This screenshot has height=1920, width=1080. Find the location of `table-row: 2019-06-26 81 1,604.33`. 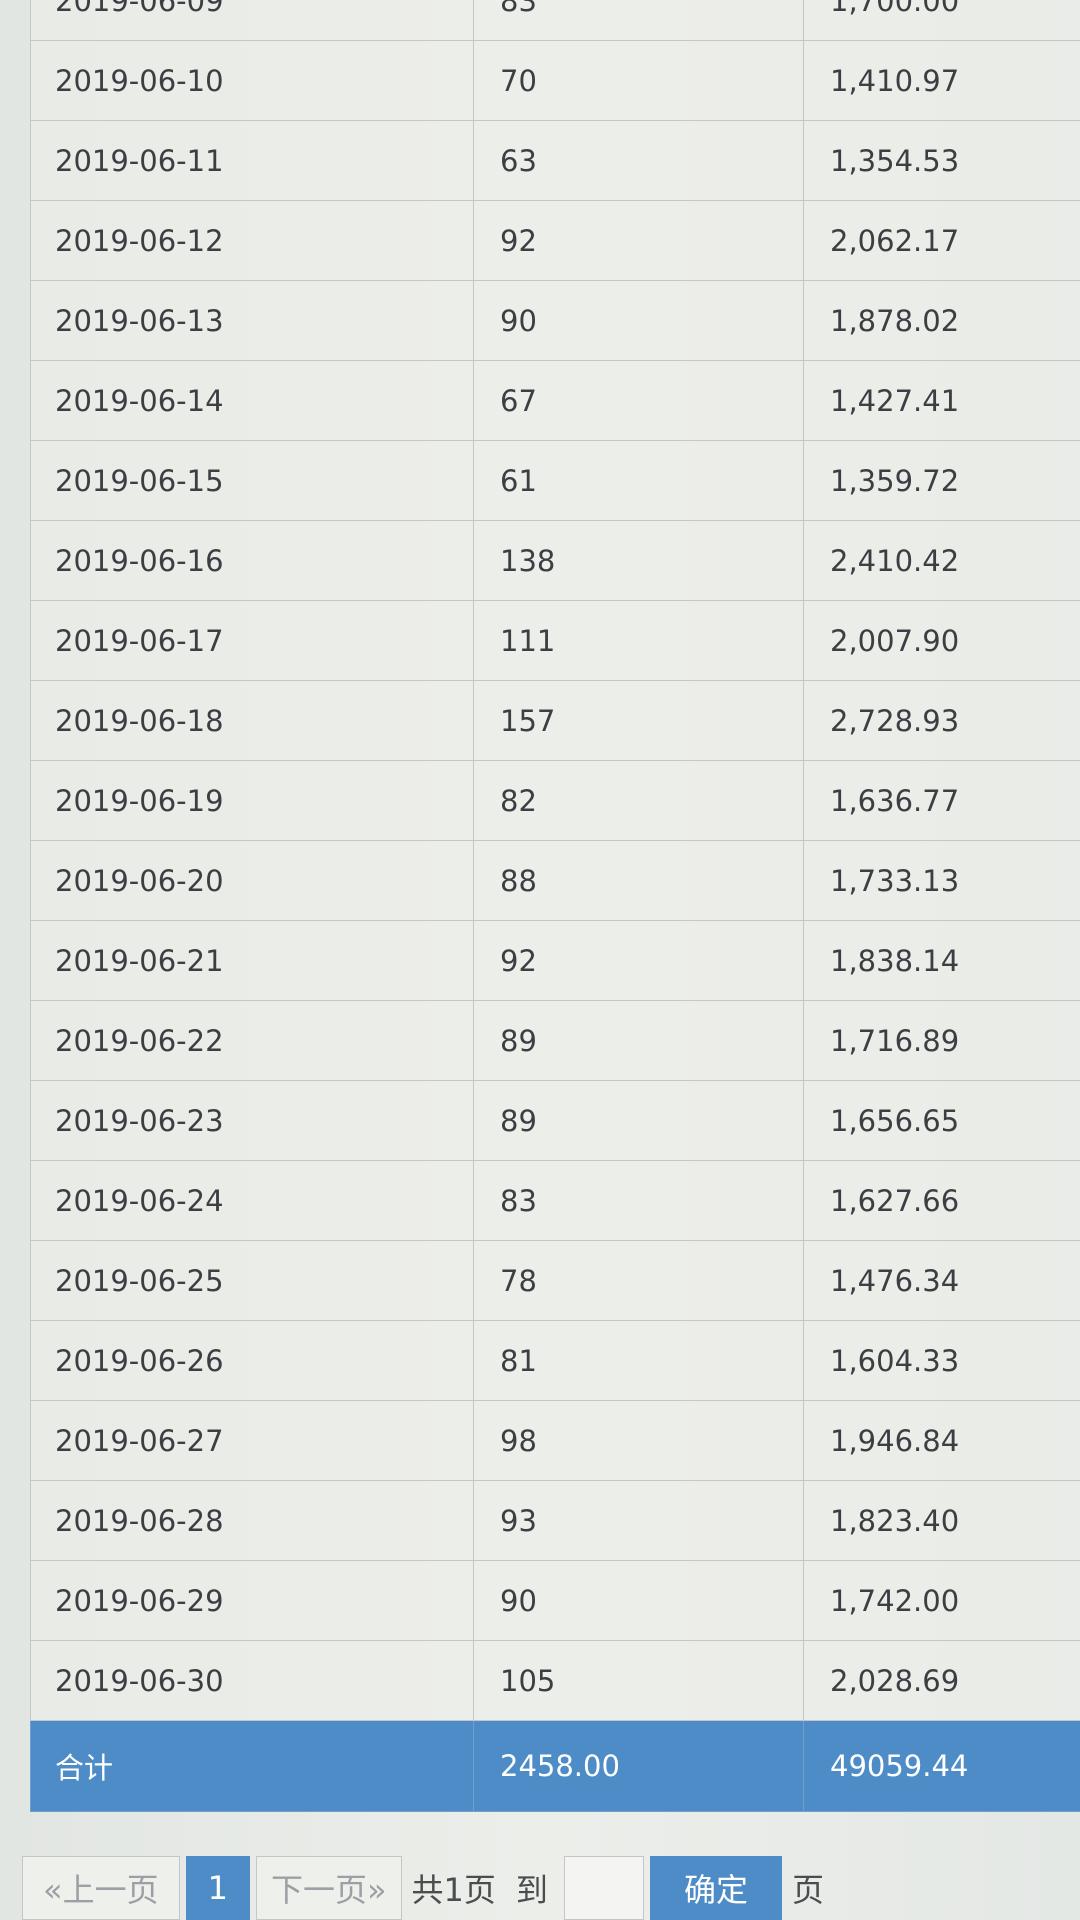

table-row: 2019-06-26 81 1,604.33 is located at coordinates (555, 1360).